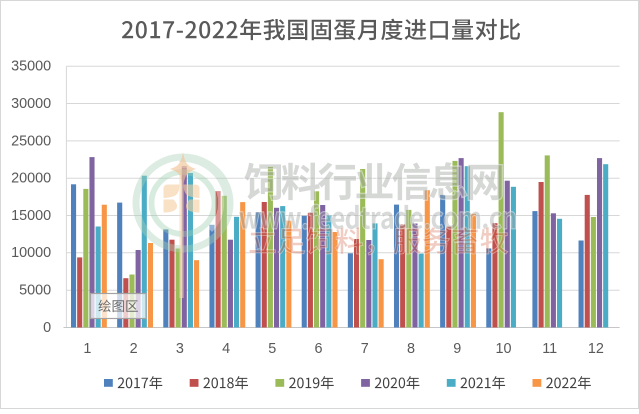 The width and height of the screenshot is (639, 414). I want to click on svg-text: 10000, so click(31, 253).